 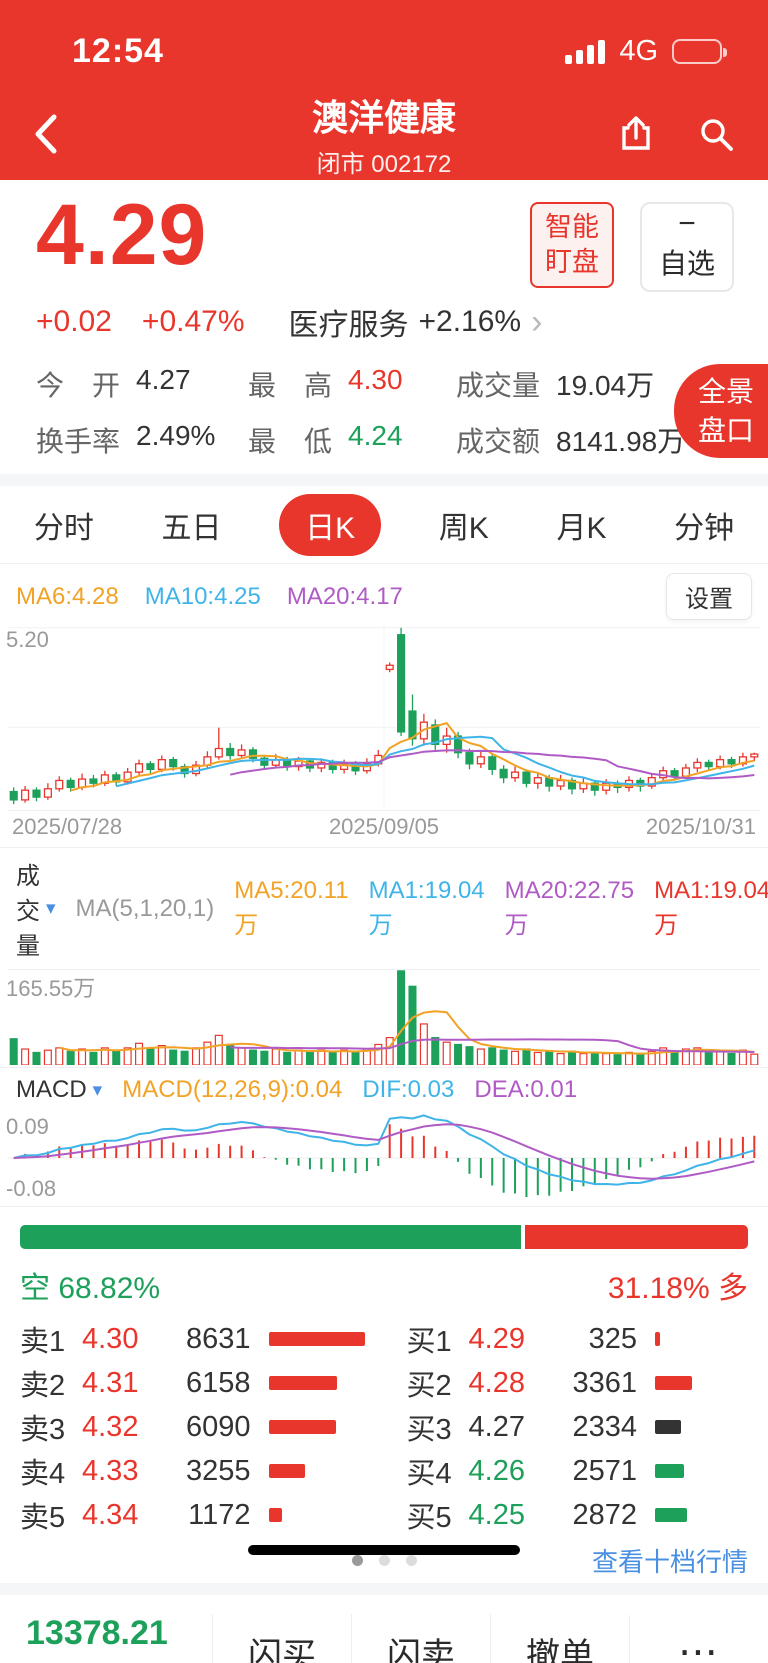 I want to click on cancel-order-button: 撤单, so click(x=559, y=1638).